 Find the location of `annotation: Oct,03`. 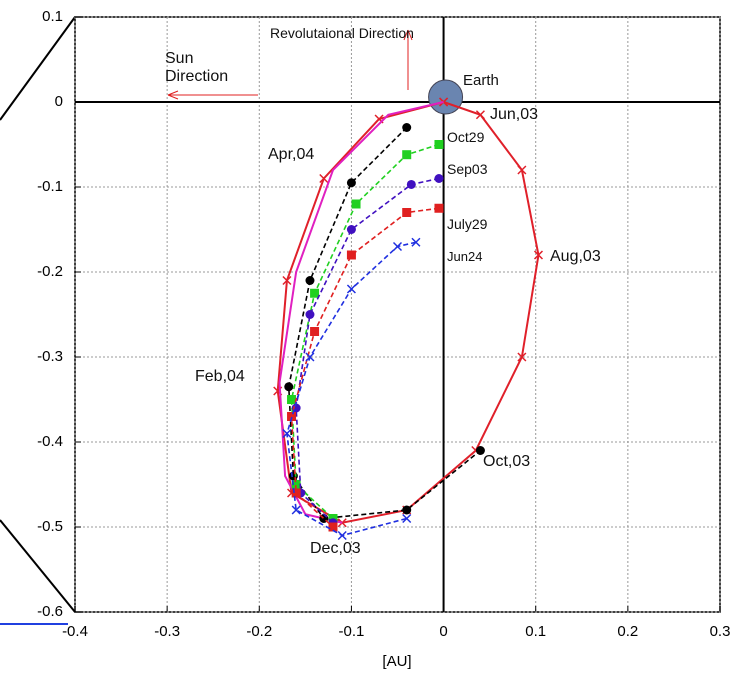

annotation: Oct,03 is located at coordinates (507, 461).